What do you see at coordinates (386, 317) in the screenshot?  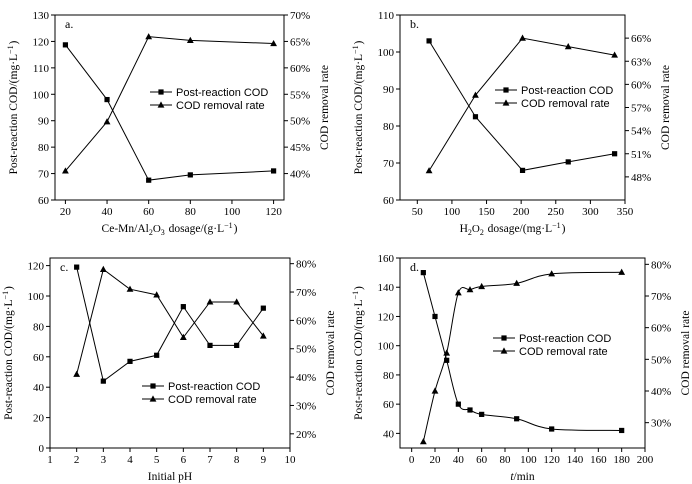 I see `y-left-tick-label: 120` at bounding box center [386, 317].